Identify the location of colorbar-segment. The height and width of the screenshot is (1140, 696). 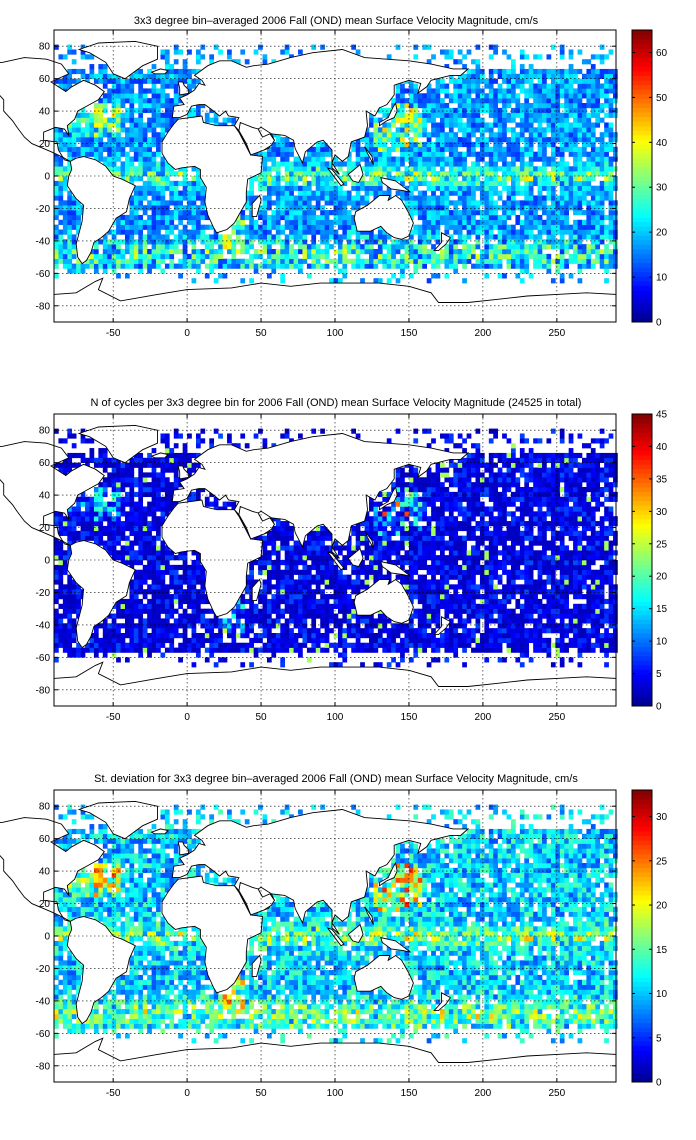
(642, 101).